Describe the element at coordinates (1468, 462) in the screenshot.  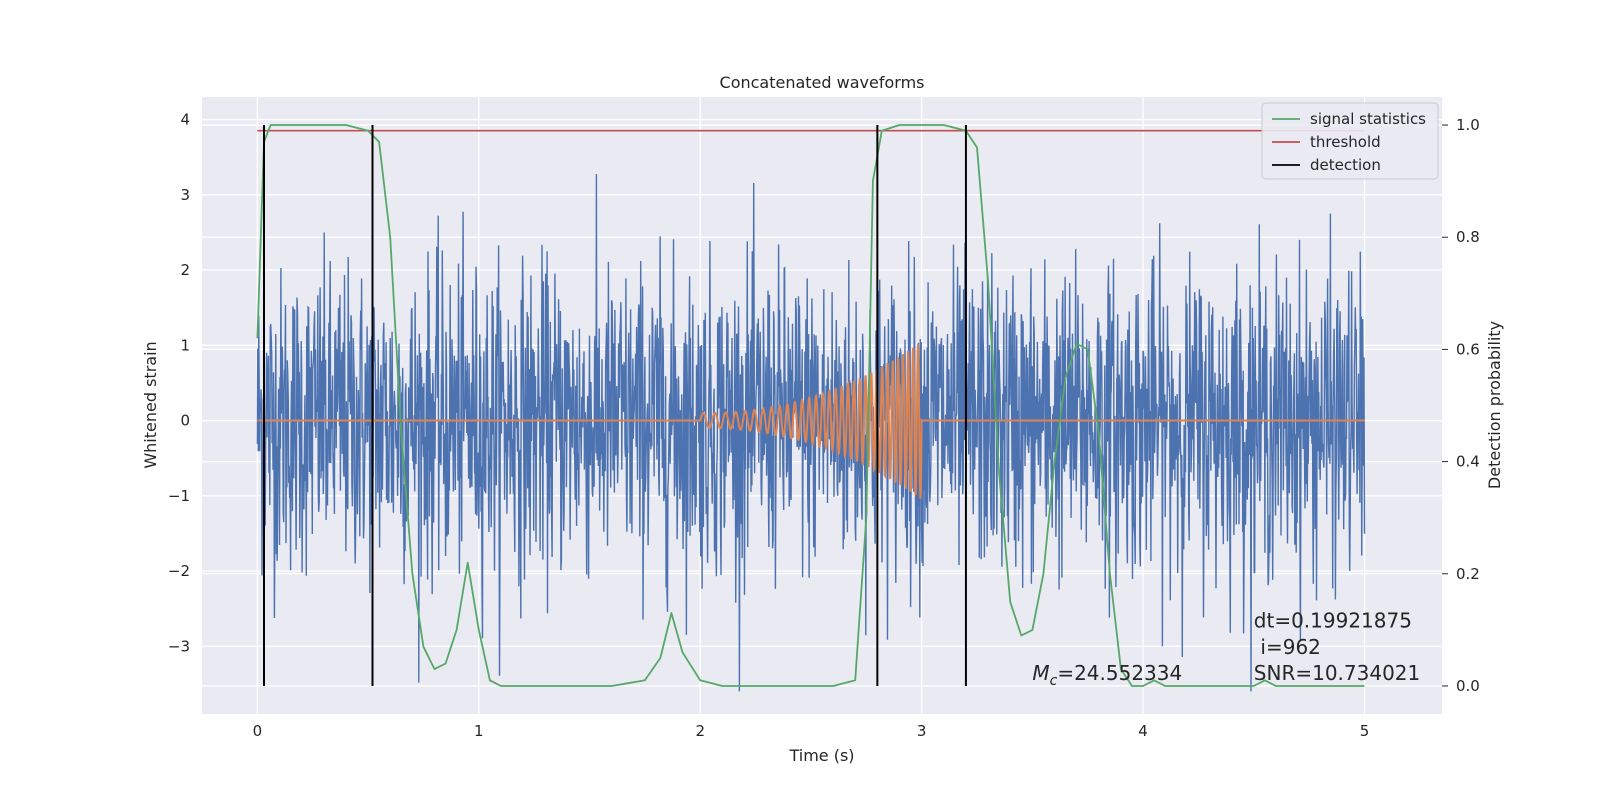
I see `y2-tick-label: 0.4` at that location.